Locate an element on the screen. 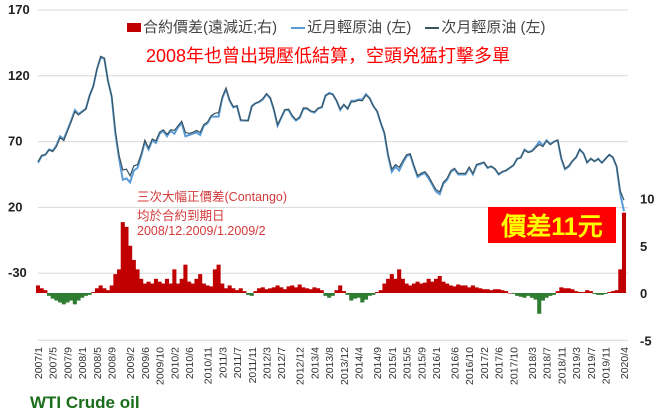  right-tick-label: -5 is located at coordinates (646, 340).